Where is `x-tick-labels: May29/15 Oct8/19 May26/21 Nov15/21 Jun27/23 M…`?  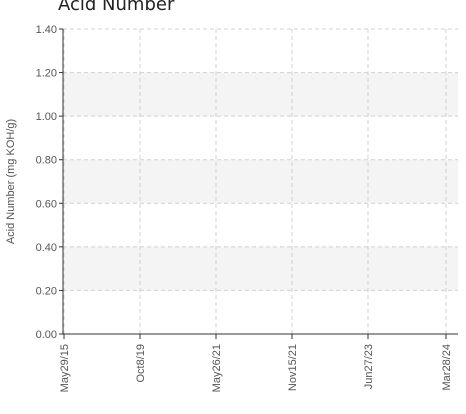 x-tick-labels: May29/15 Oct8/19 May26/21 Nov15/21 Jun27/23 M… is located at coordinates (256, 368).